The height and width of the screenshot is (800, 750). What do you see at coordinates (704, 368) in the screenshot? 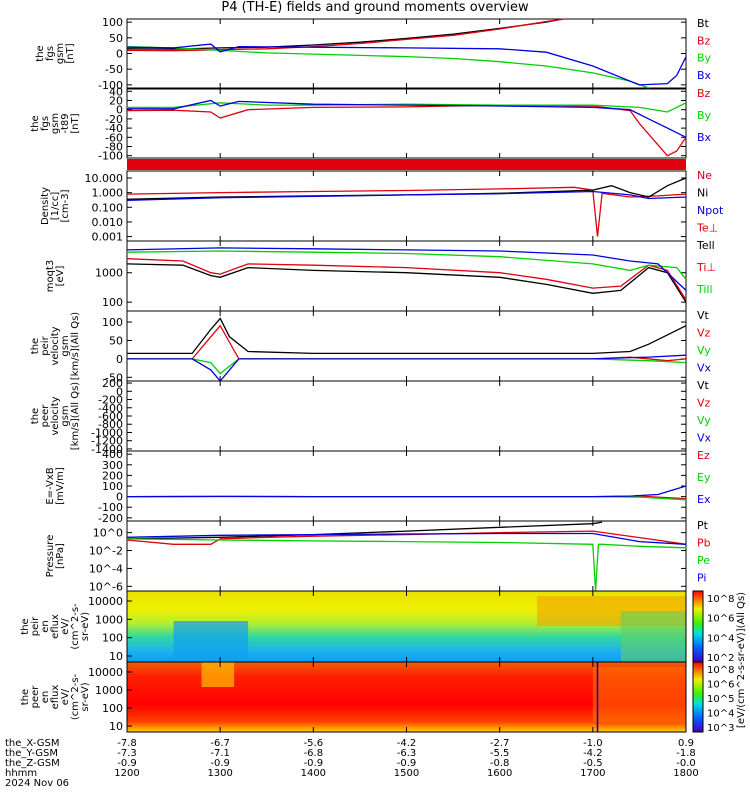
I see `legend-label-Vx: Vx` at bounding box center [704, 368].